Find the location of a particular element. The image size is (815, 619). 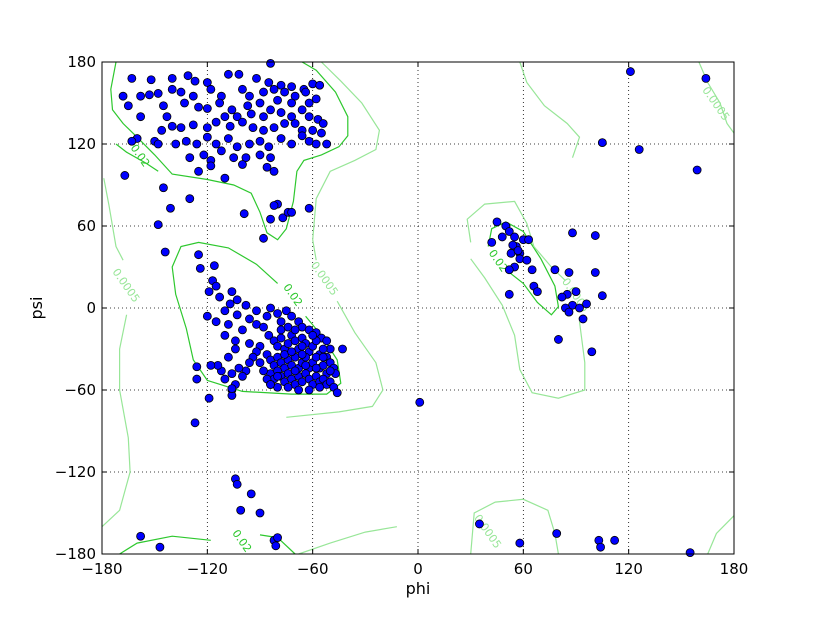

x-tick-label: 120 is located at coordinates (628, 569).